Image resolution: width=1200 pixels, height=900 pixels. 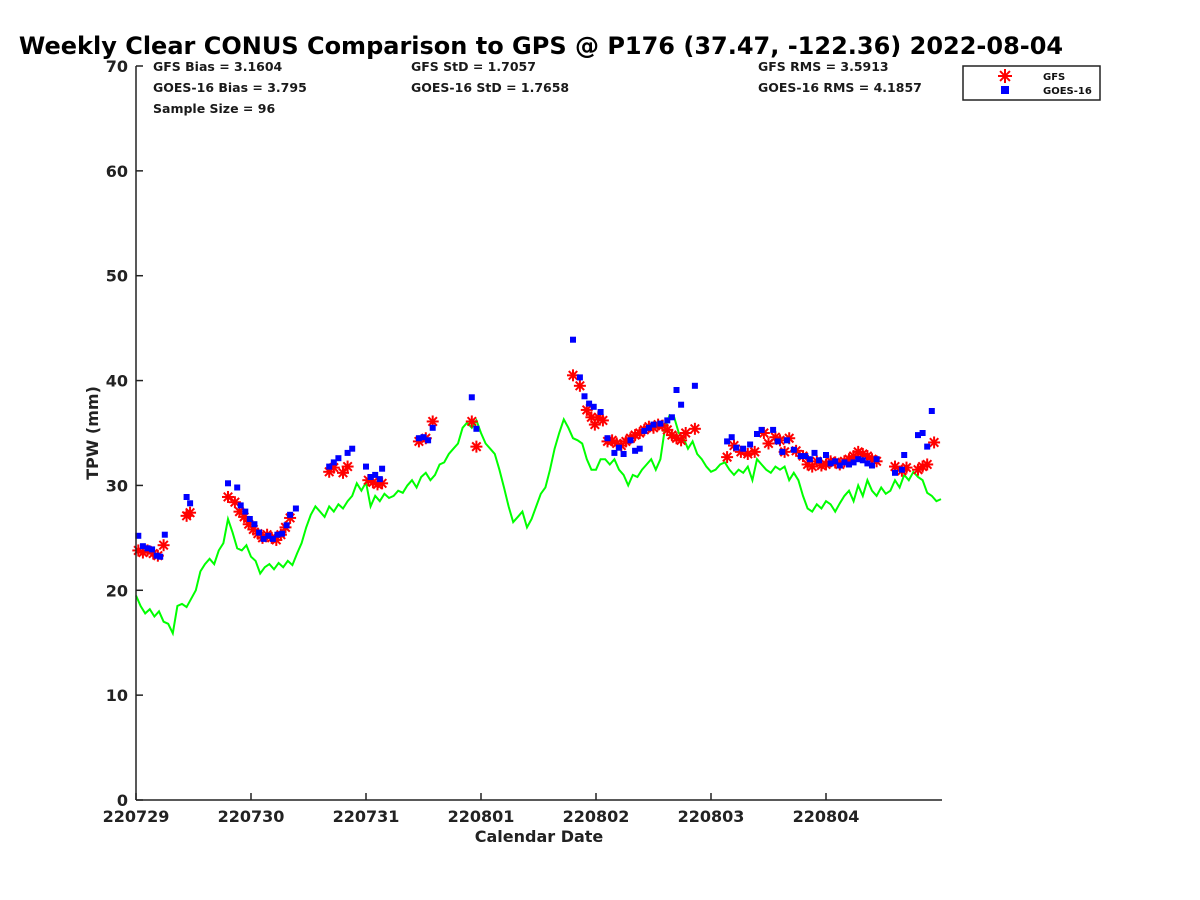 What do you see at coordinates (1067, 91) in the screenshot?
I see `legend-goes-label: GOES-16` at bounding box center [1067, 91].